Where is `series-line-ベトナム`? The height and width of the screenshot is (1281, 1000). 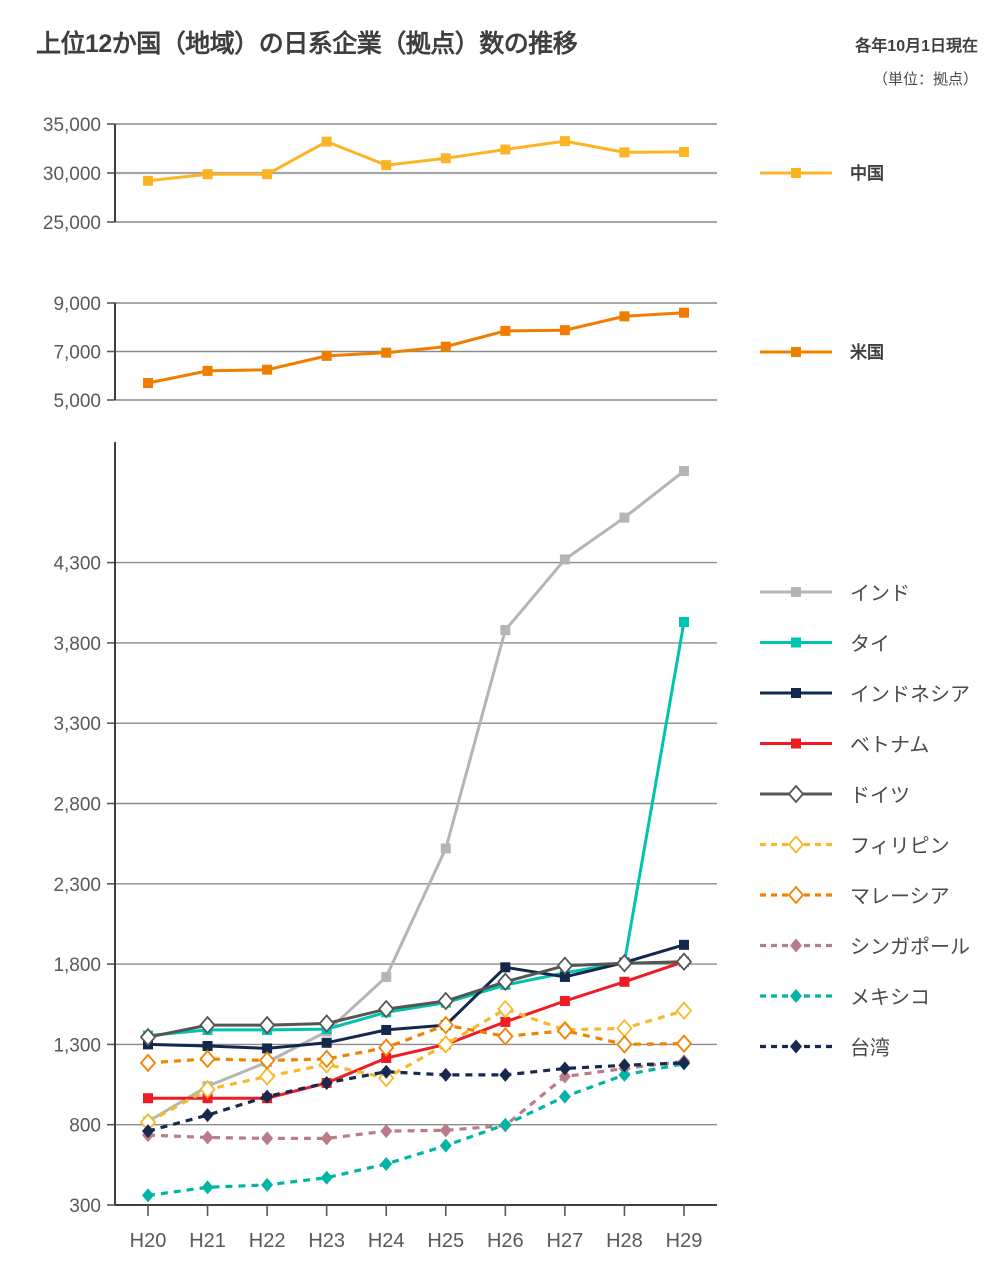
series-line-ベトナム is located at coordinates (416, 1030).